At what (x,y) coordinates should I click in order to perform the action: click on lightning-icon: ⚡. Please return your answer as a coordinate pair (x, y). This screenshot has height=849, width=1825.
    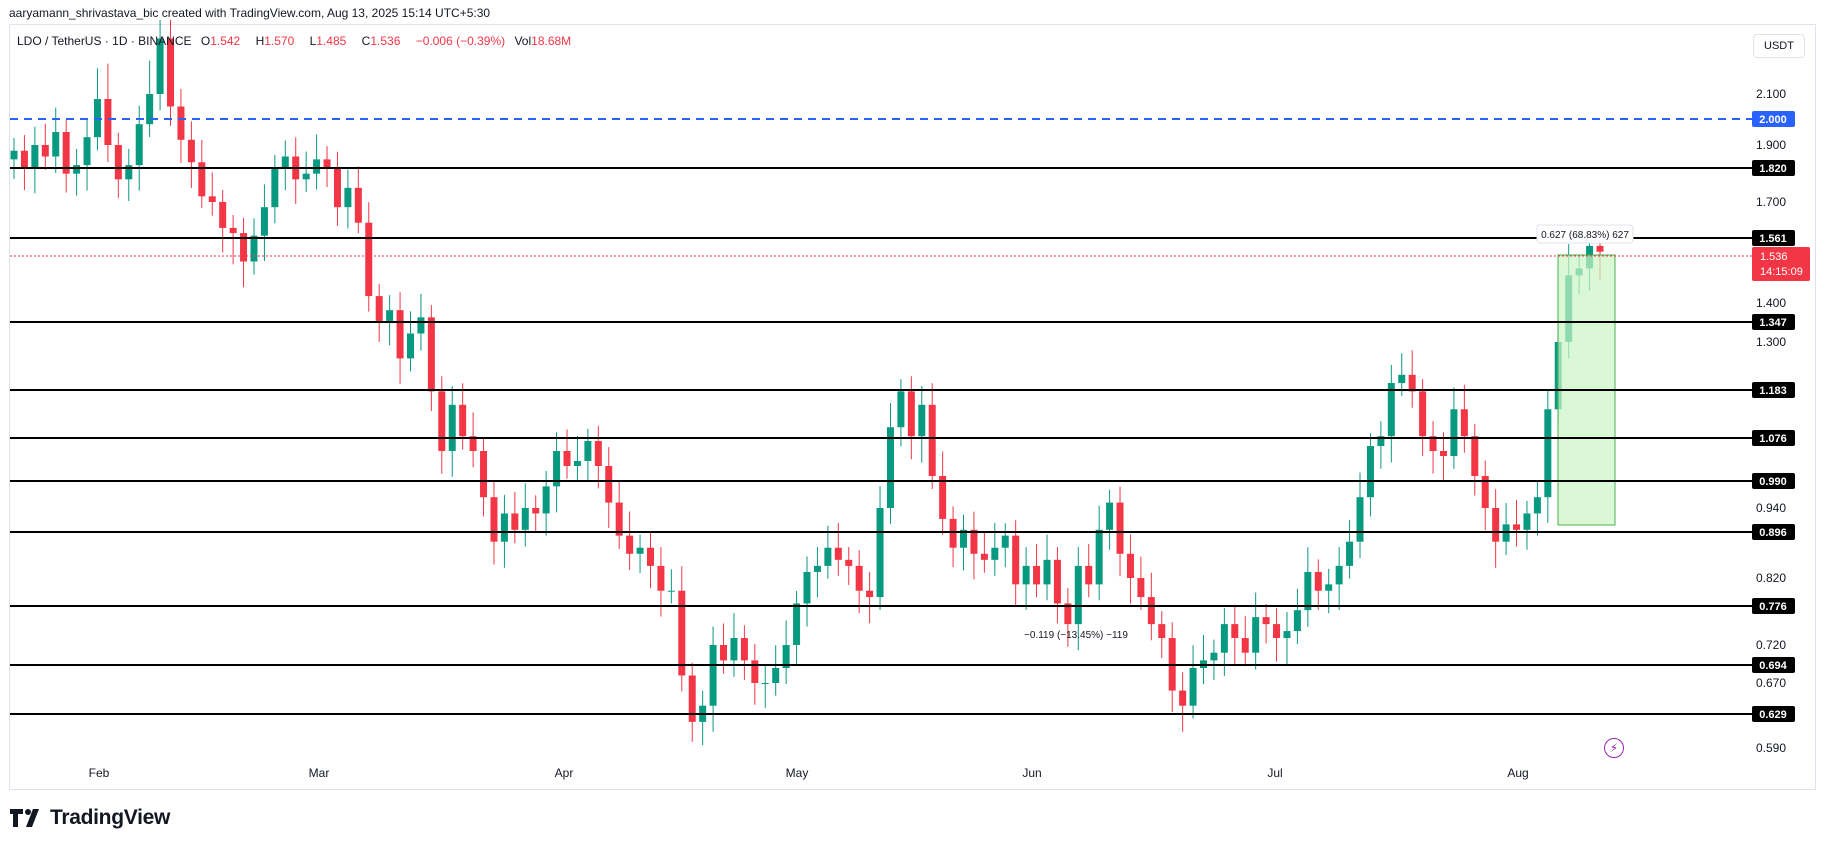
    Looking at the image, I should click on (1614, 748).